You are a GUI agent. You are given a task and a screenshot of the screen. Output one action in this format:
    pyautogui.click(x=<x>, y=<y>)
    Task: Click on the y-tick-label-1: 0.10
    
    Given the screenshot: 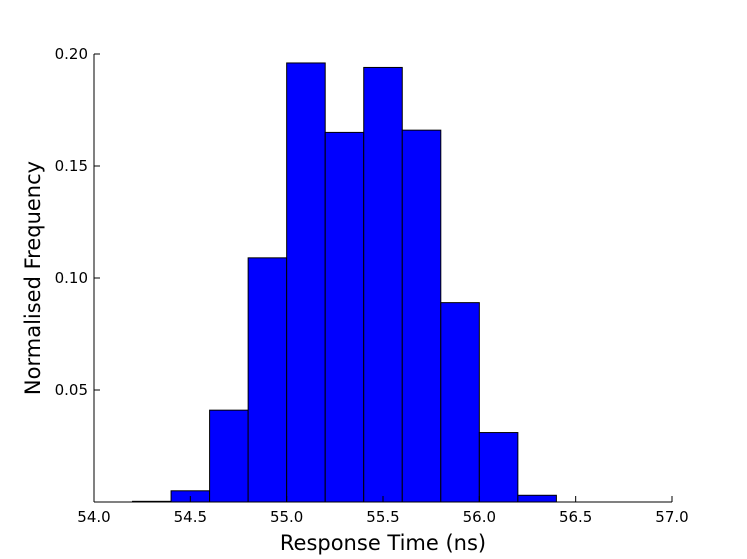 What is the action you would take?
    pyautogui.click(x=71, y=278)
    